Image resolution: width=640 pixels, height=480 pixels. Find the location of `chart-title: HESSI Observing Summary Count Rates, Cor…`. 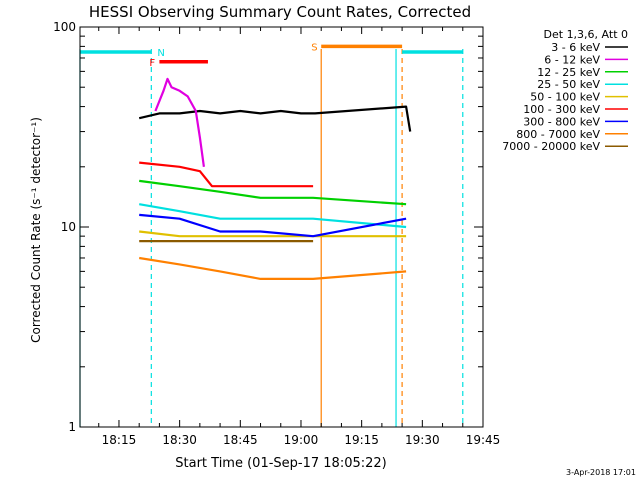

chart-title: HESSI Observing Summary Count Rates, Cor… is located at coordinates (280, 12).